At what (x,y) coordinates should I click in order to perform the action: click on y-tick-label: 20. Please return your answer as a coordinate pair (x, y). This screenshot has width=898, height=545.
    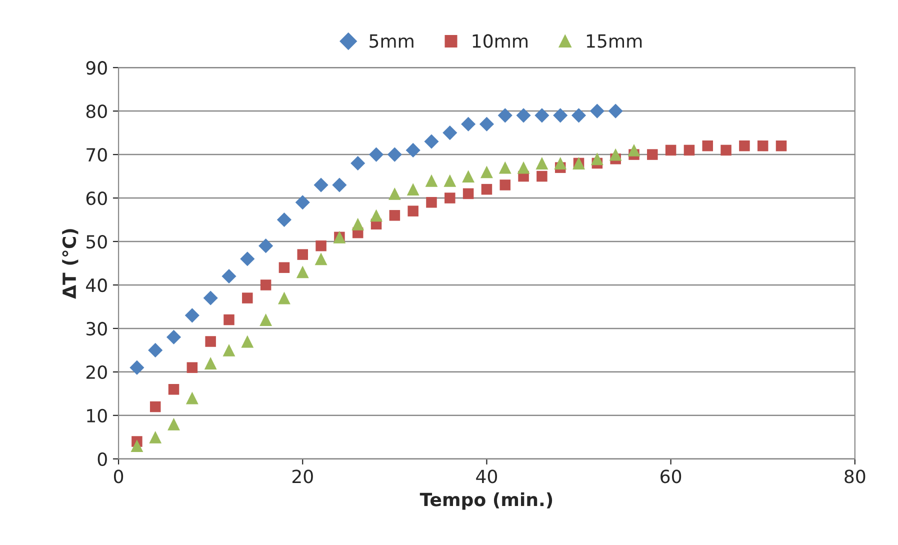
    Looking at the image, I should click on (96, 372).